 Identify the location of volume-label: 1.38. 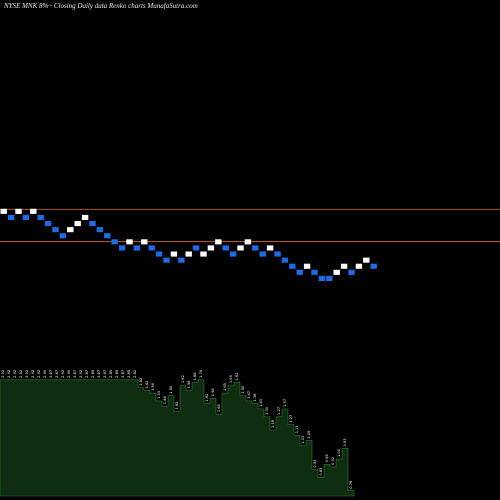
(255, 397).